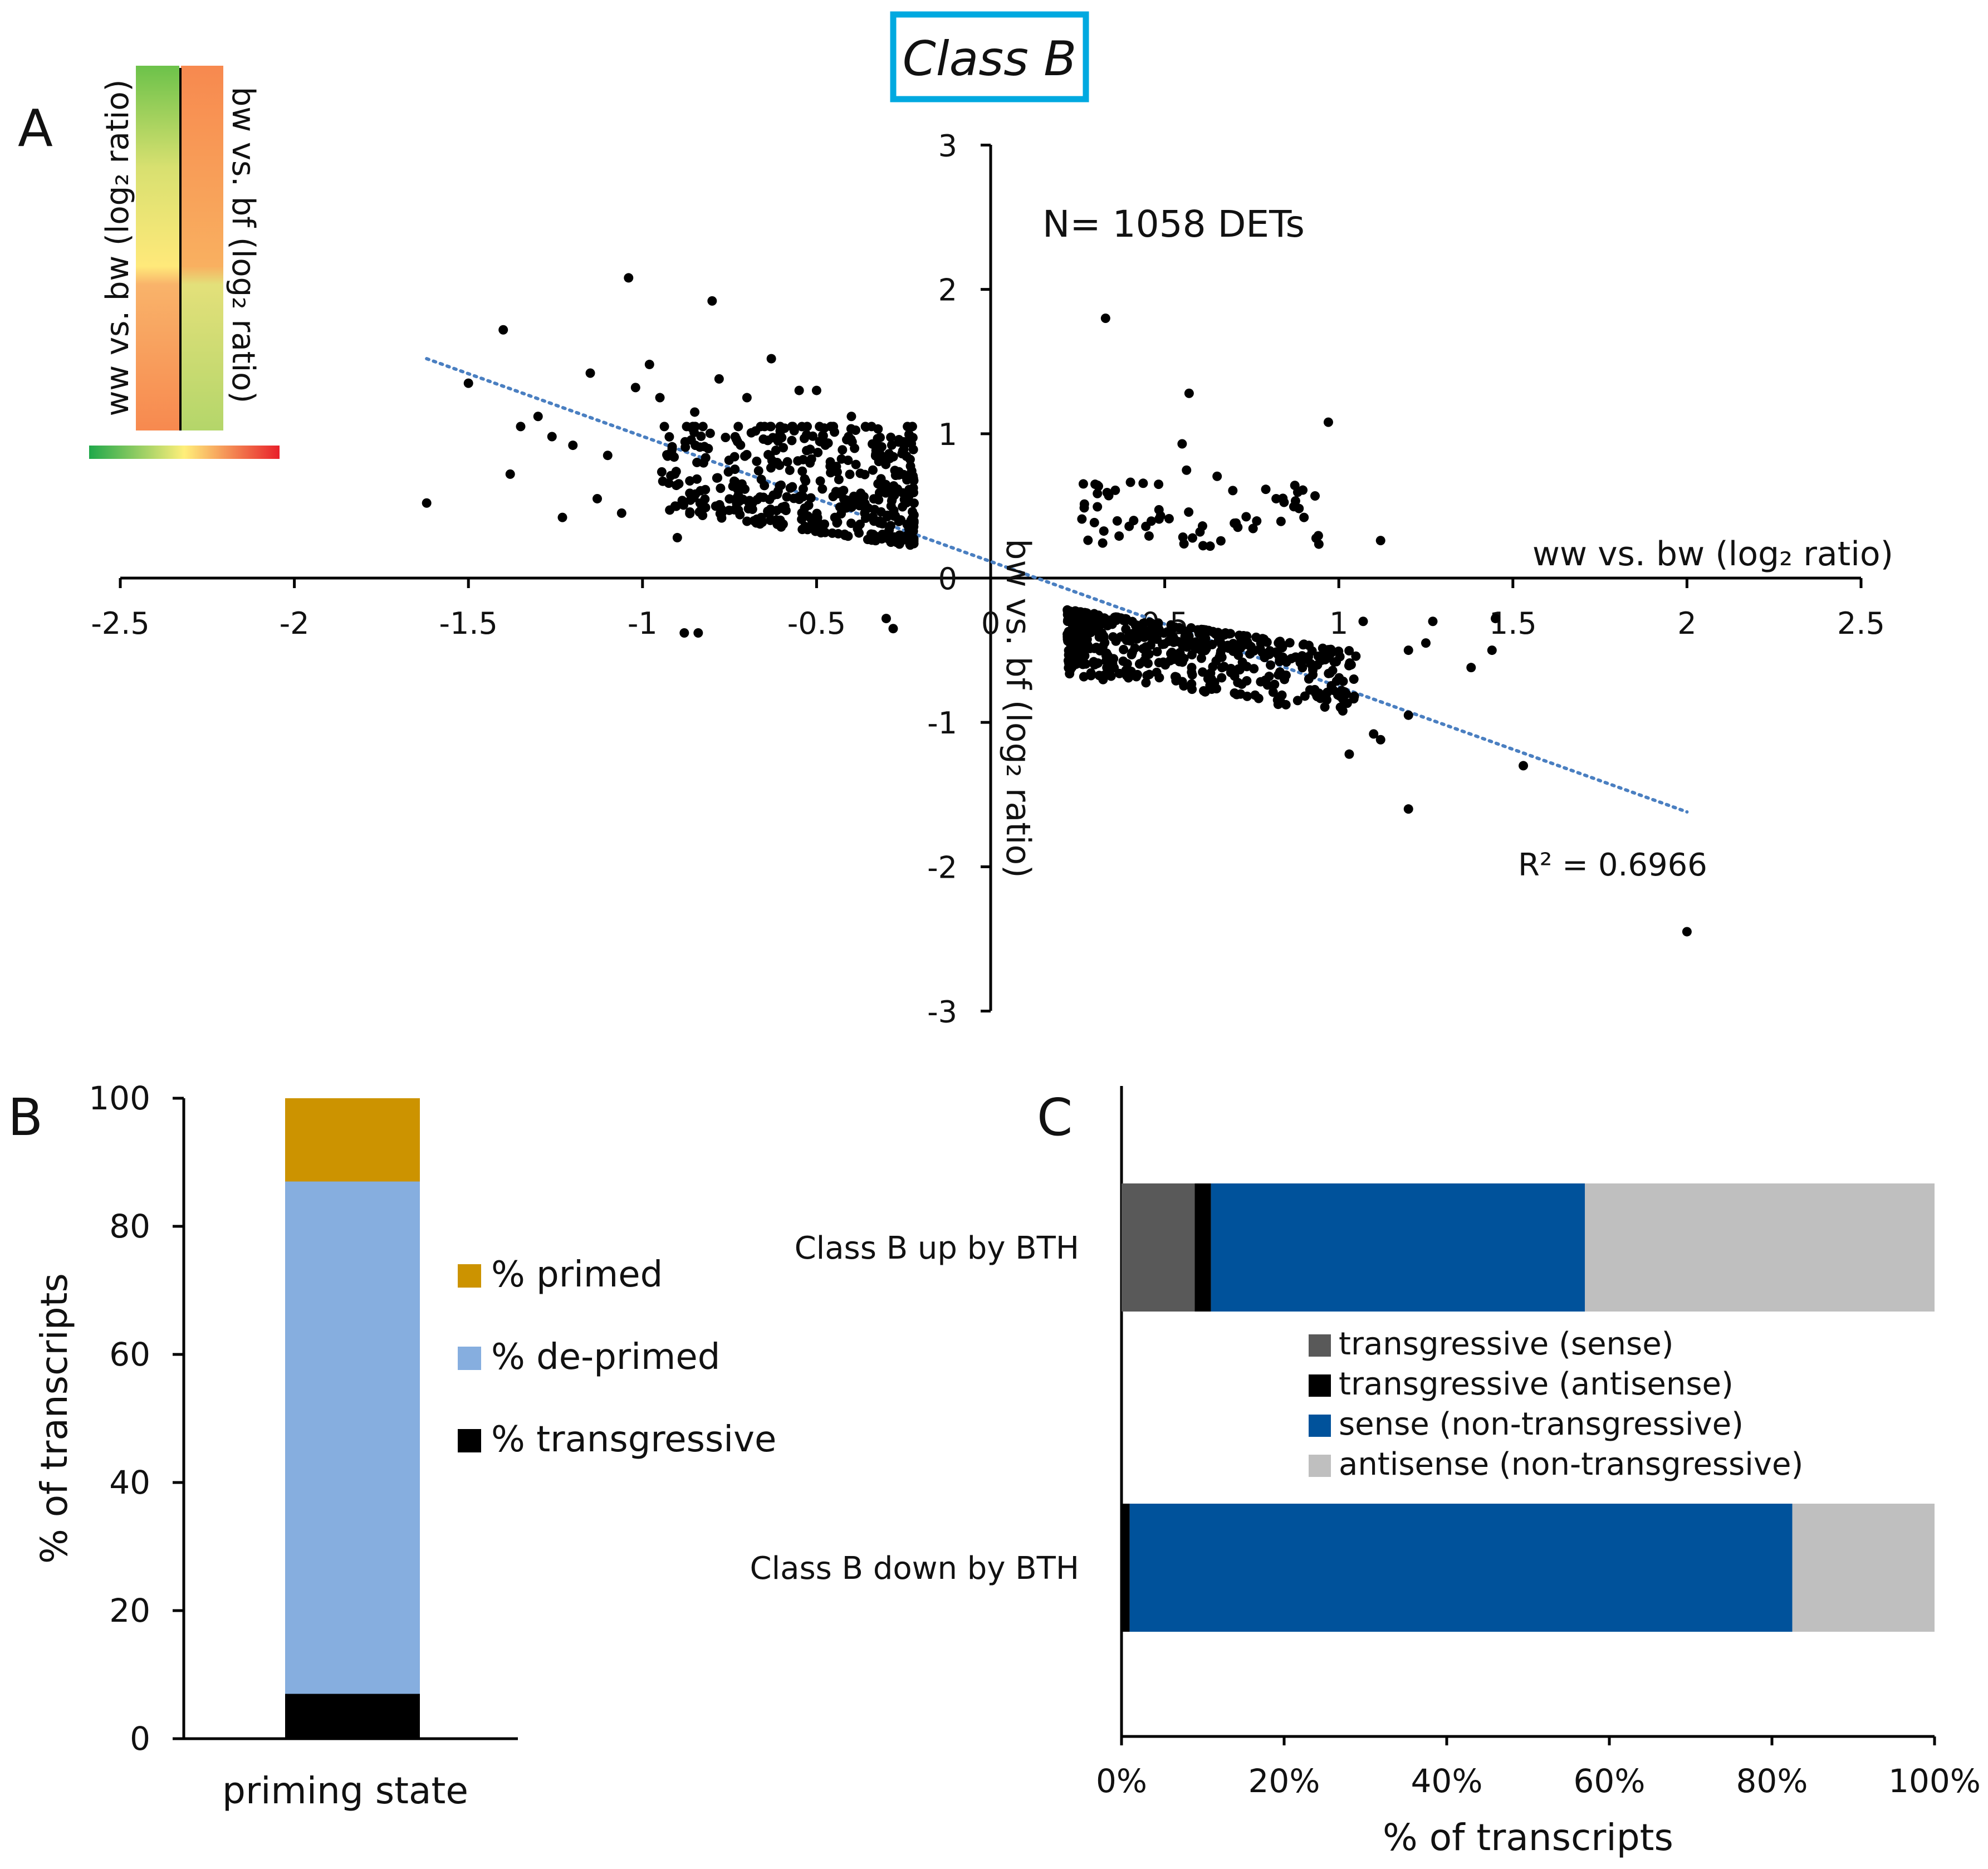  What do you see at coordinates (243, 246) in the screenshot?
I see `color-key-right-label: bw vs. bf (log₂ ratio)` at bounding box center [243, 246].